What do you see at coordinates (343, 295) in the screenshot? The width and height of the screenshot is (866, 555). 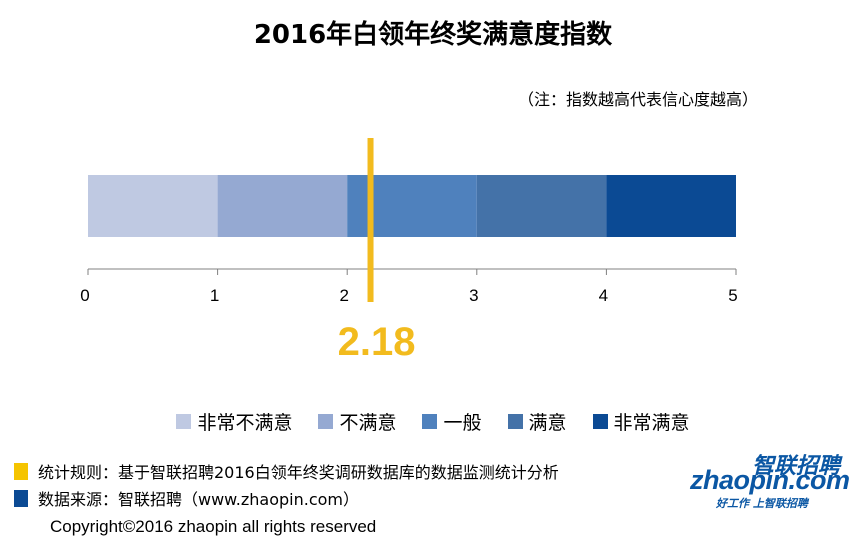 I see `x-tick-label-2: 2` at bounding box center [343, 295].